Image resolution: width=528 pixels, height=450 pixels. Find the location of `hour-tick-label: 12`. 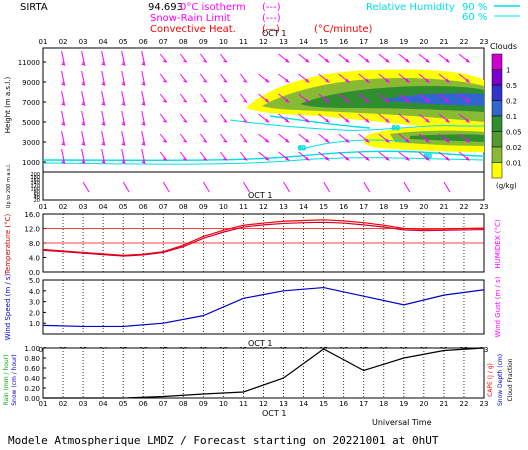

hour-tick-label: 12 is located at coordinates (263, 207).